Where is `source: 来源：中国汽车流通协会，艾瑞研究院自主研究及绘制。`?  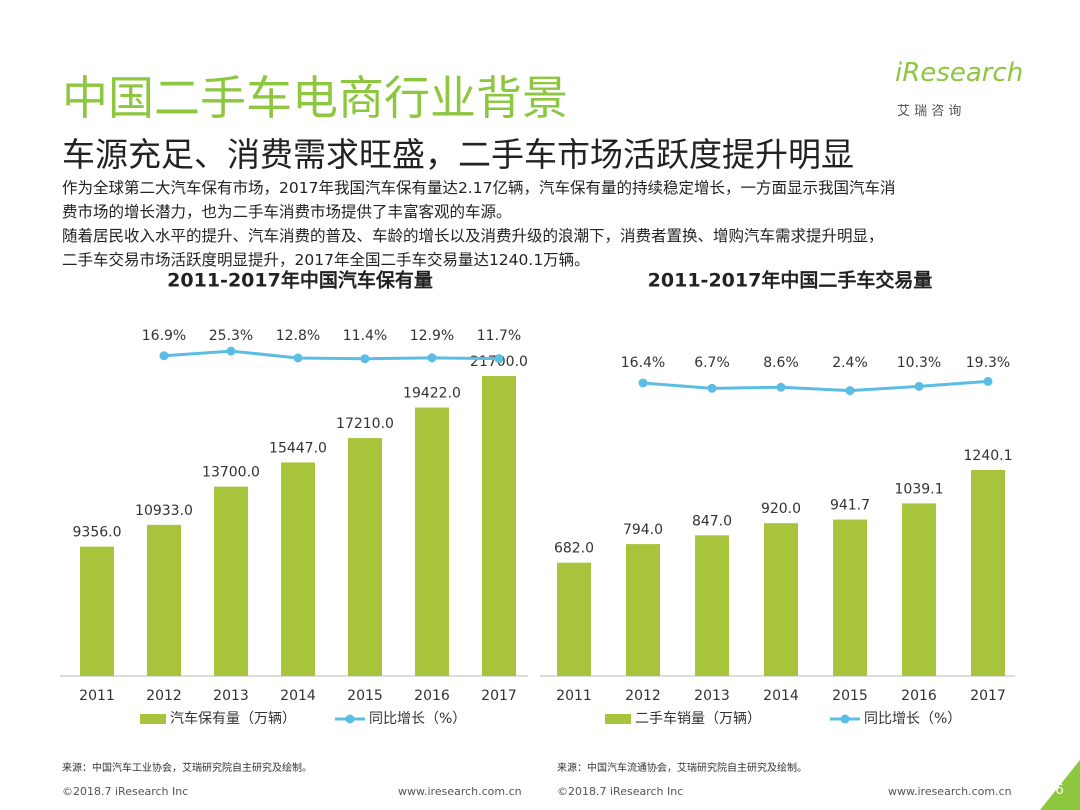 source: 来源：中国汽车流通协会，艾瑞研究院自主研究及绘制。 is located at coordinates (682, 768).